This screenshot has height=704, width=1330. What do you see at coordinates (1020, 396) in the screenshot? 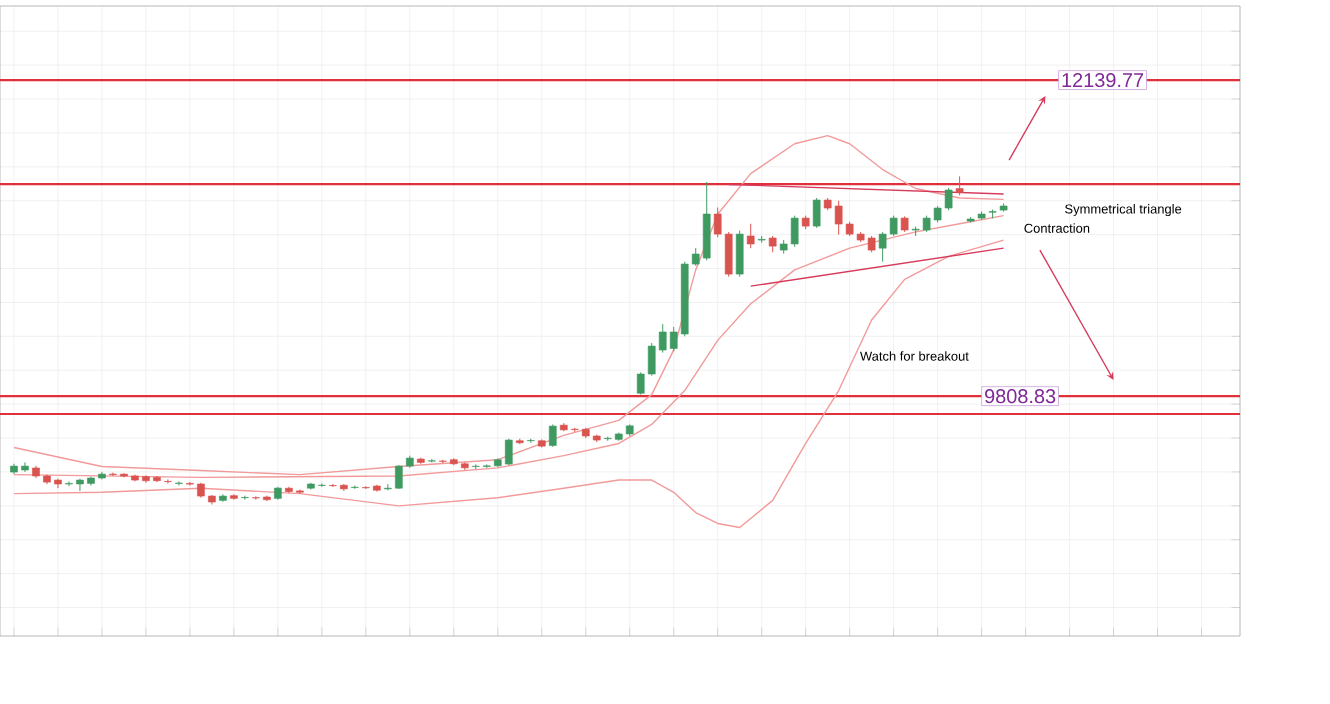
I see `ref-line-label: 9808.83` at bounding box center [1020, 396].